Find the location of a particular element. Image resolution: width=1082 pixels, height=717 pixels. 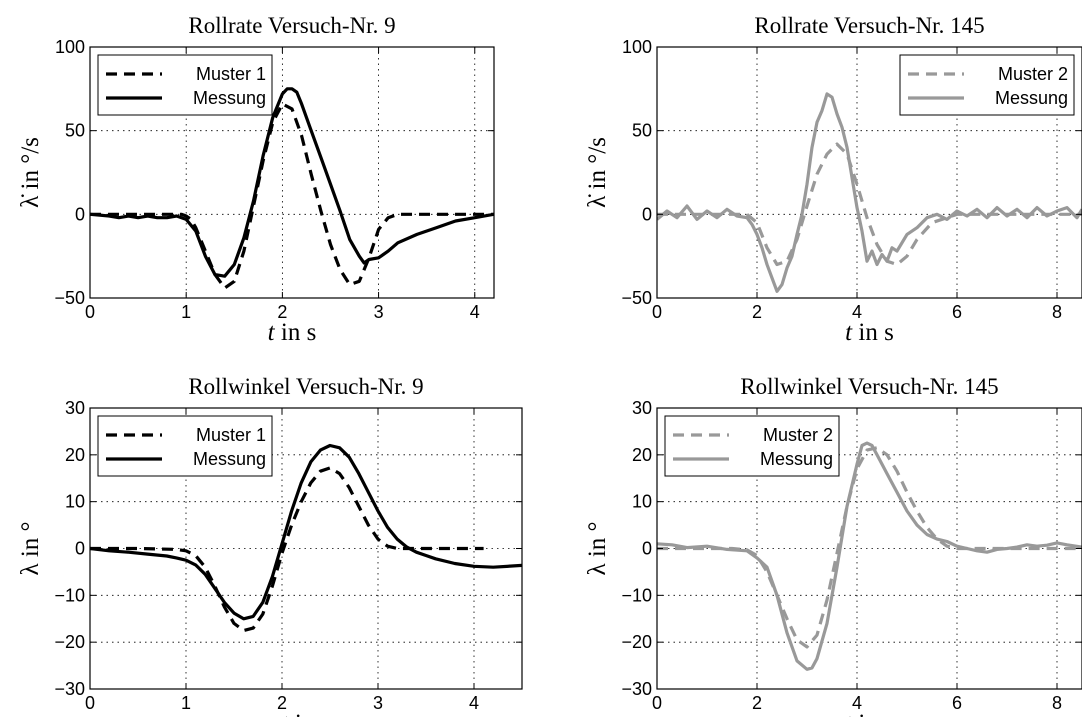

chart-title: Rollwinkel Versuch-Nr. 9 is located at coordinates (305, 386).